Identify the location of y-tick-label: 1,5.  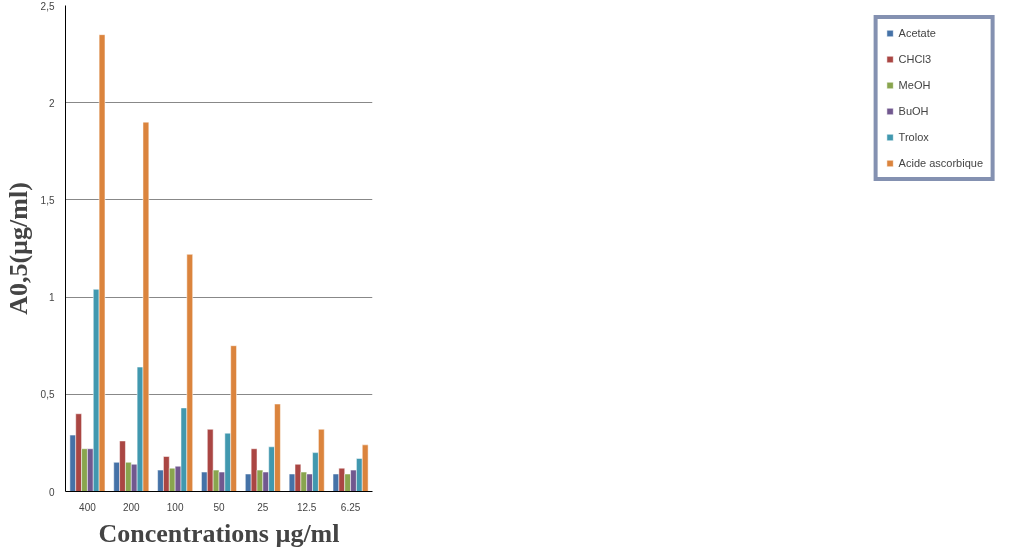
(47, 200).